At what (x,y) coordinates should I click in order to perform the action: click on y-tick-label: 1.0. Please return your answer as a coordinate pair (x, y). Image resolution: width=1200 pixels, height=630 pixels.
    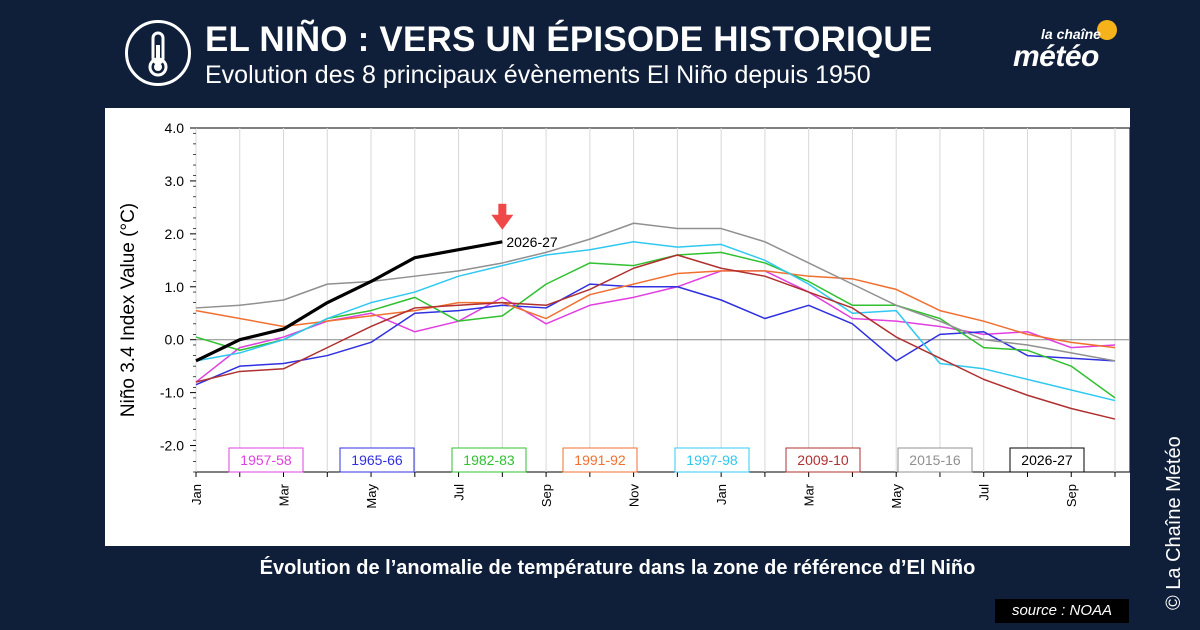
    Looking at the image, I should click on (175, 287).